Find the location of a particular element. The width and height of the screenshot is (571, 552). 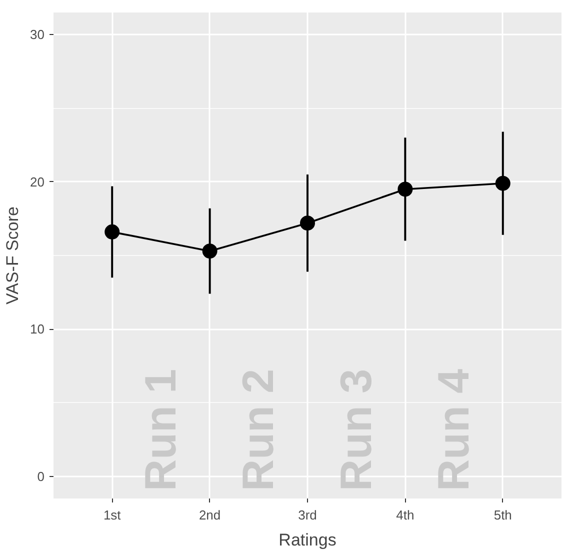

x-tick-label: 4th is located at coordinates (405, 515).